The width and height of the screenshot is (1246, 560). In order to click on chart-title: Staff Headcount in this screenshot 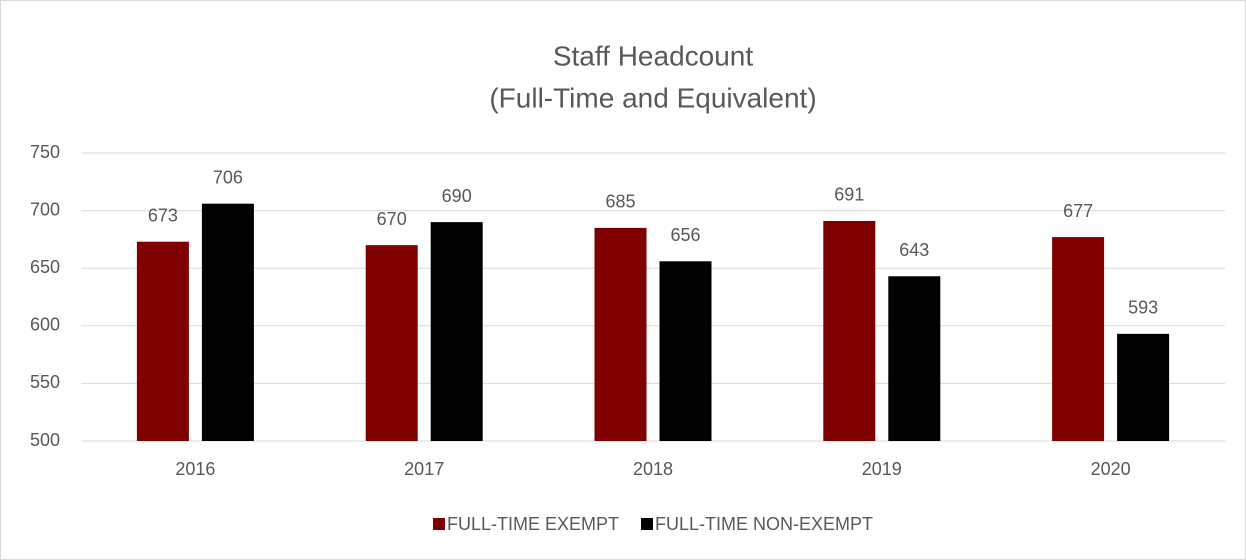, I will do `click(653, 55)`.